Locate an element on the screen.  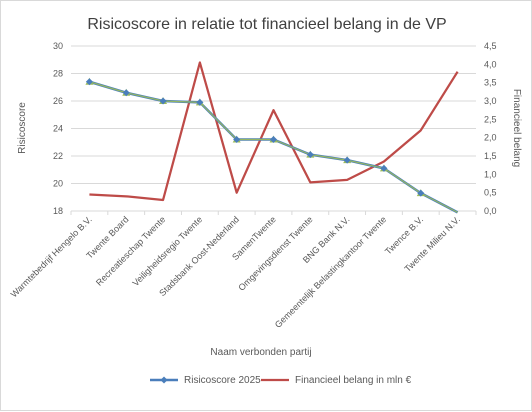
y-tick-label: 26 is located at coordinates (58, 101).